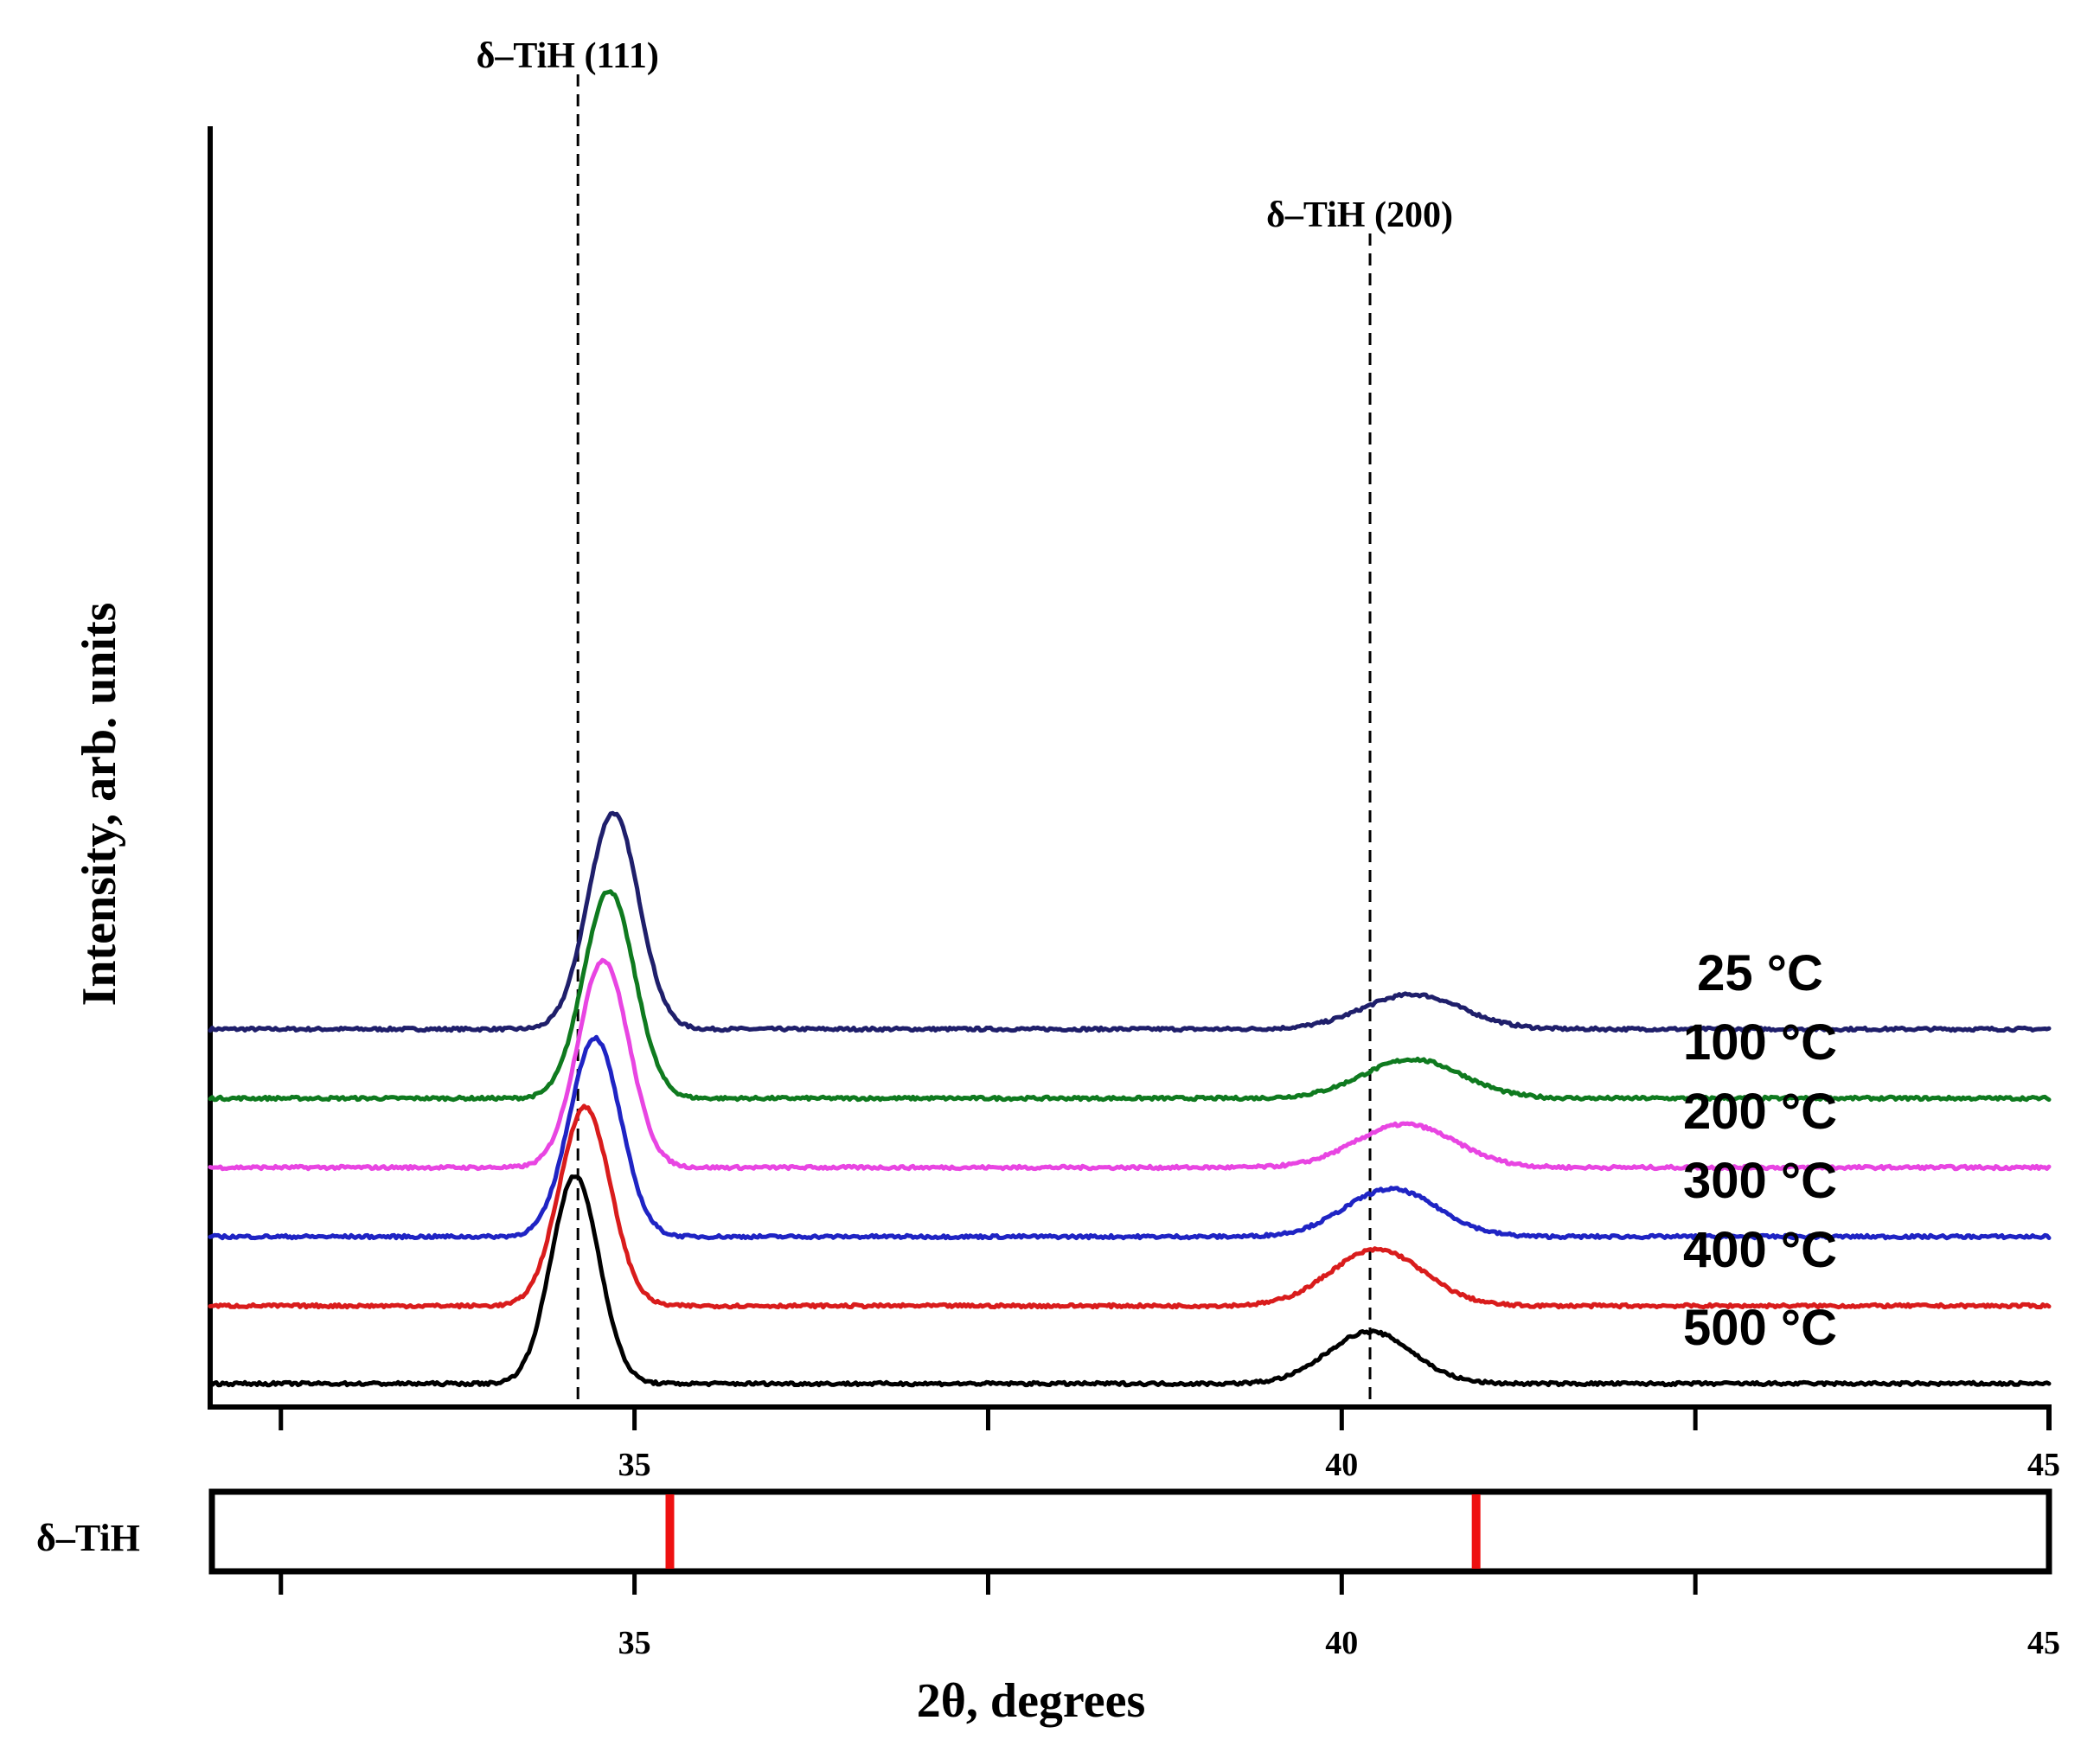  I want to click on y-axis-label: Intensity, arb. units, so click(99, 805).